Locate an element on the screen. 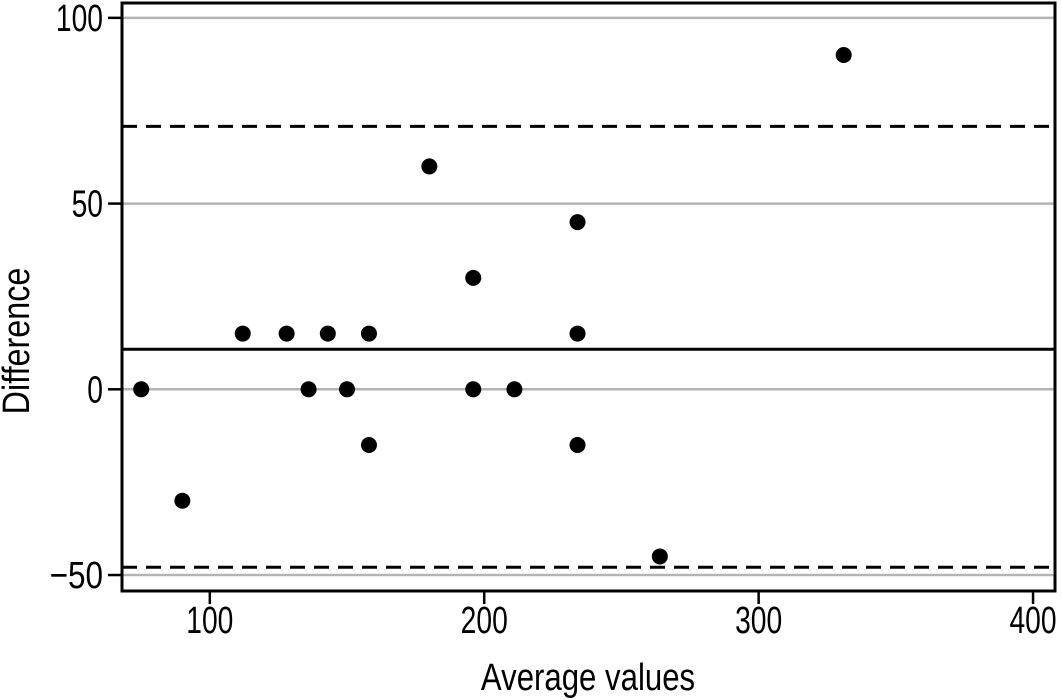 The image size is (1062, 700). y-axis-title: Difference is located at coordinates (19, 341).